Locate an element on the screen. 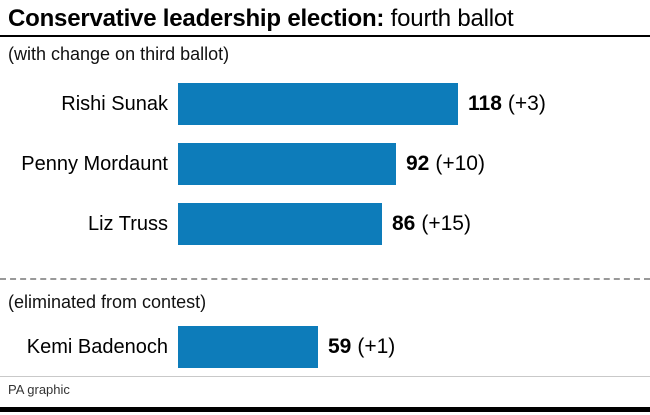 Image resolution: width=650 pixels, height=415 pixels. footer-divider-line is located at coordinates (325, 376).